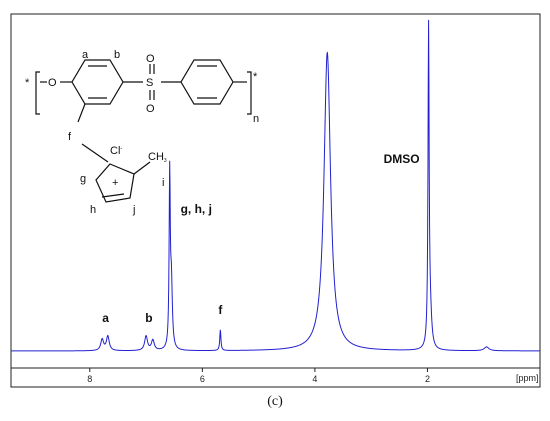  What do you see at coordinates (258, 376) in the screenshot?
I see `x-axis-ticks: 8 6 4 2` at bounding box center [258, 376].